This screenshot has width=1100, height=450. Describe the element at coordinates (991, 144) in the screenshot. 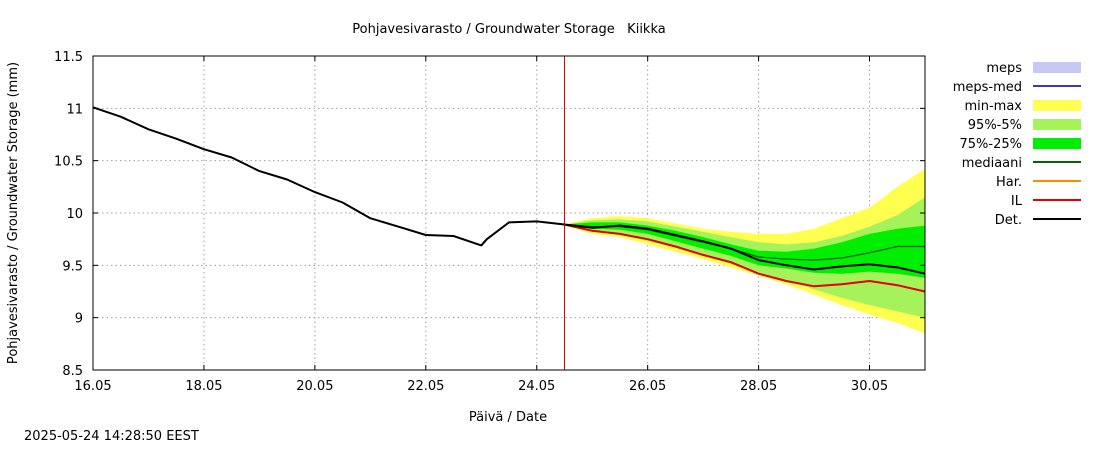

I see `legend-label-p75-25: 75%-25%` at that location.